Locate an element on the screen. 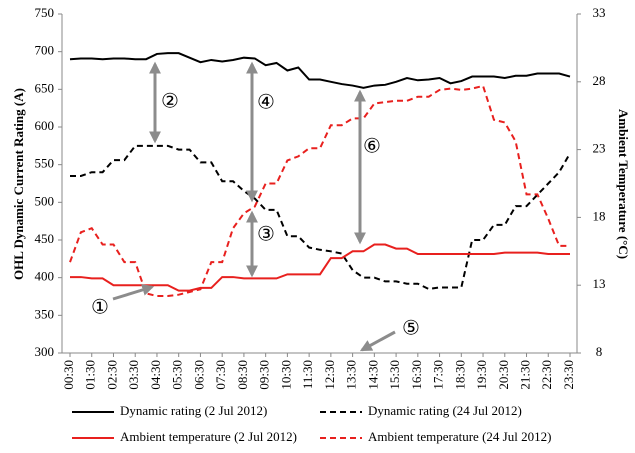 The image size is (635, 453). y2-tick-label: 8 is located at coordinates (599, 351).